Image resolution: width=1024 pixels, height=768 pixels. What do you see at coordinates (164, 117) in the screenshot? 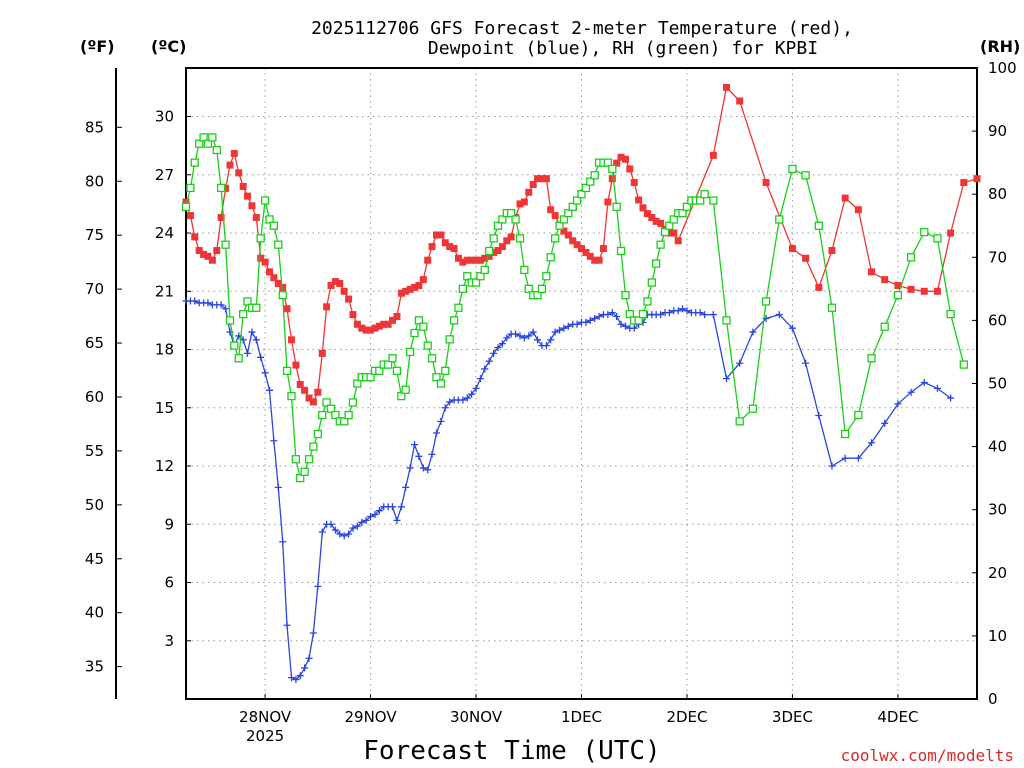
I see `celsius-tick-label: 30` at bounding box center [164, 117].